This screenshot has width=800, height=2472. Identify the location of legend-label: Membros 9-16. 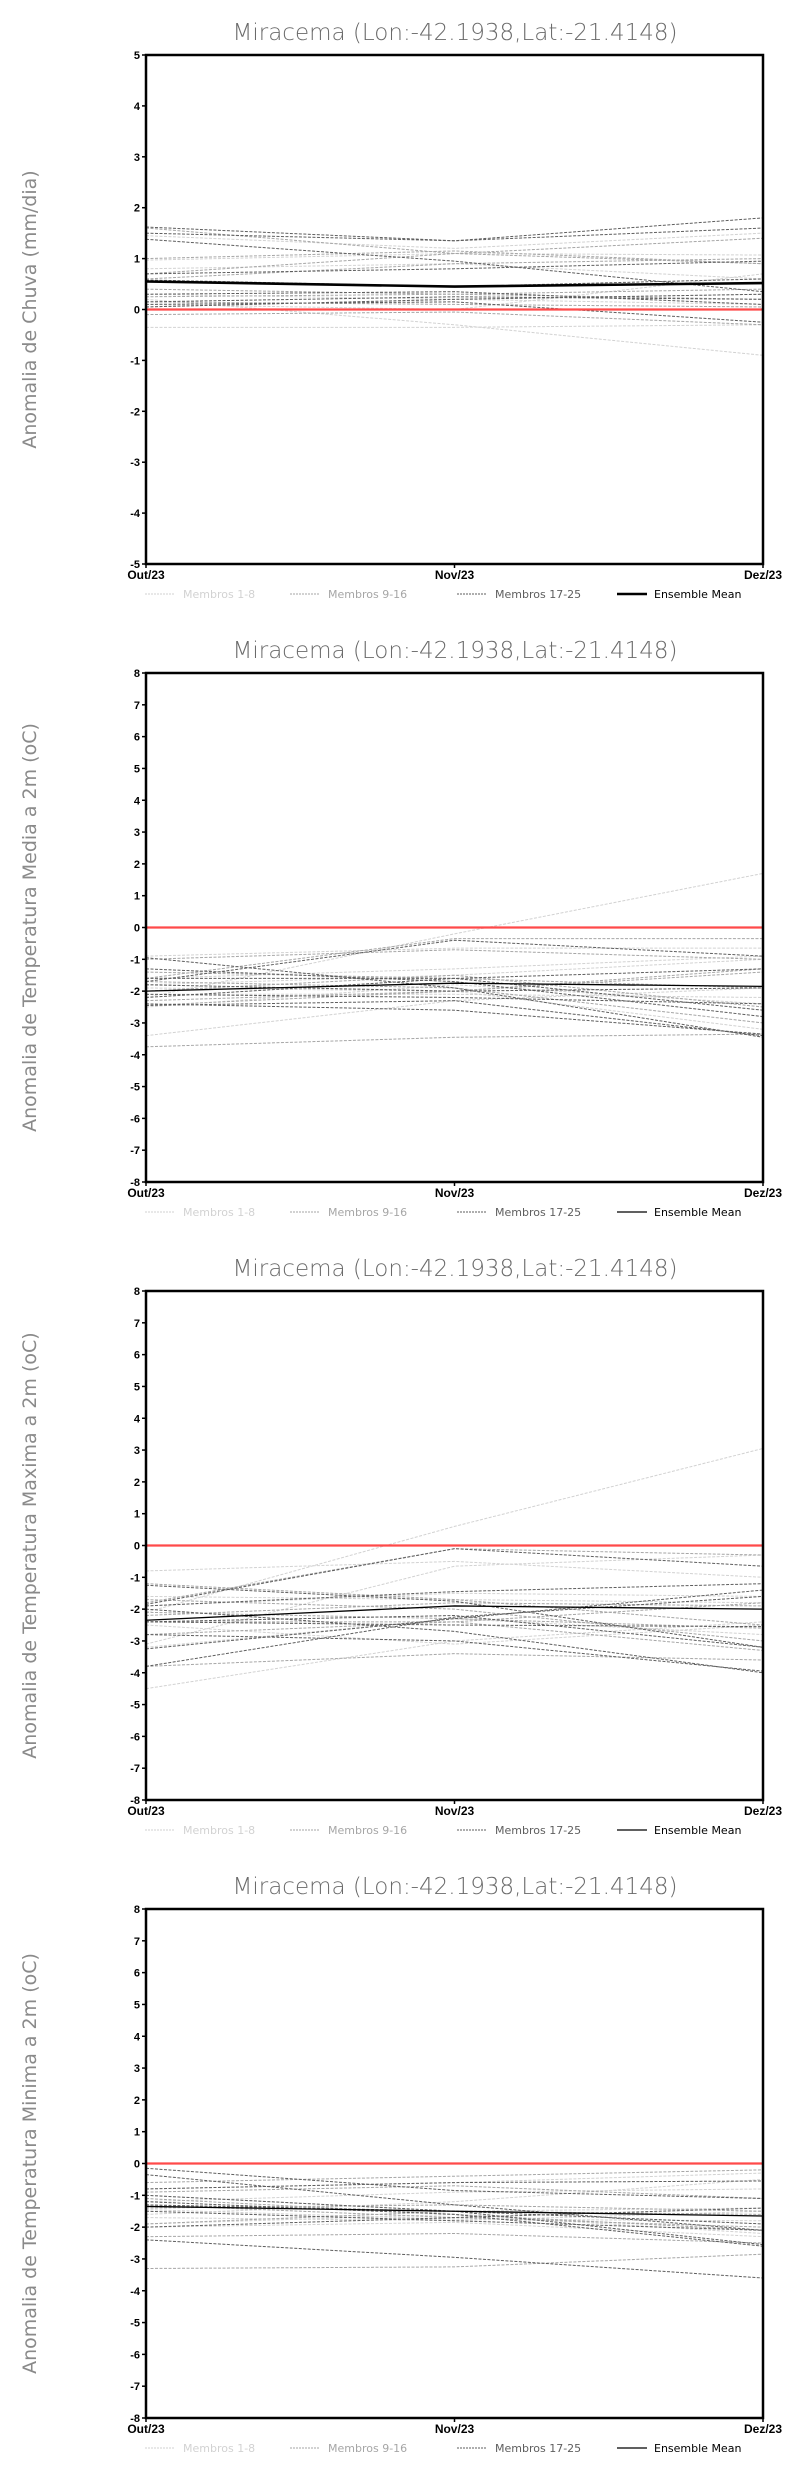
(367, 1830).